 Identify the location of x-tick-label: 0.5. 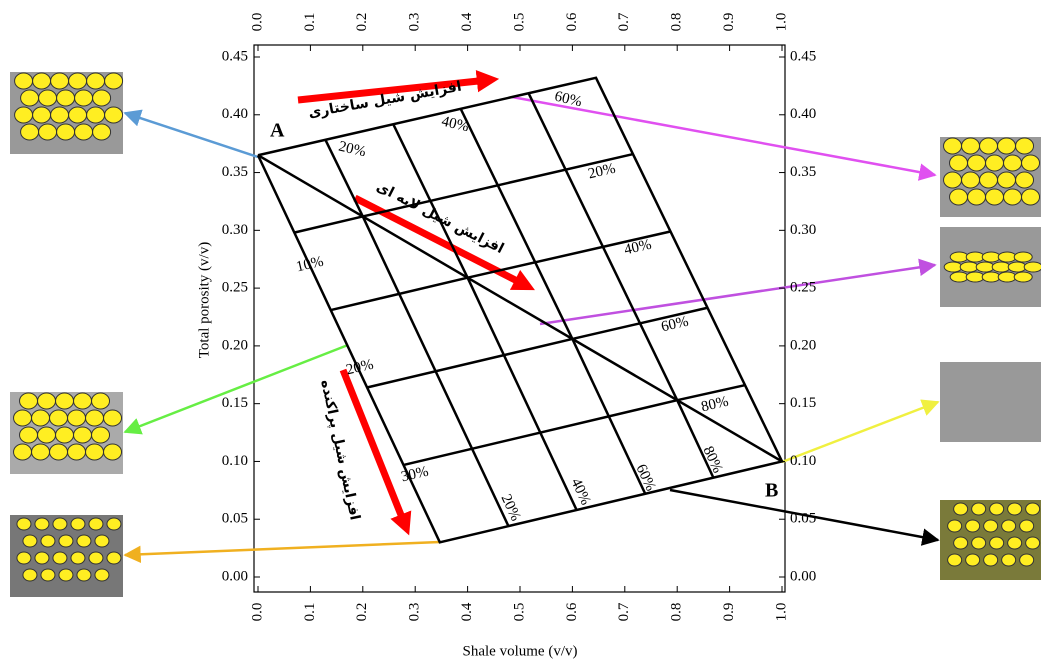
(519, 22).